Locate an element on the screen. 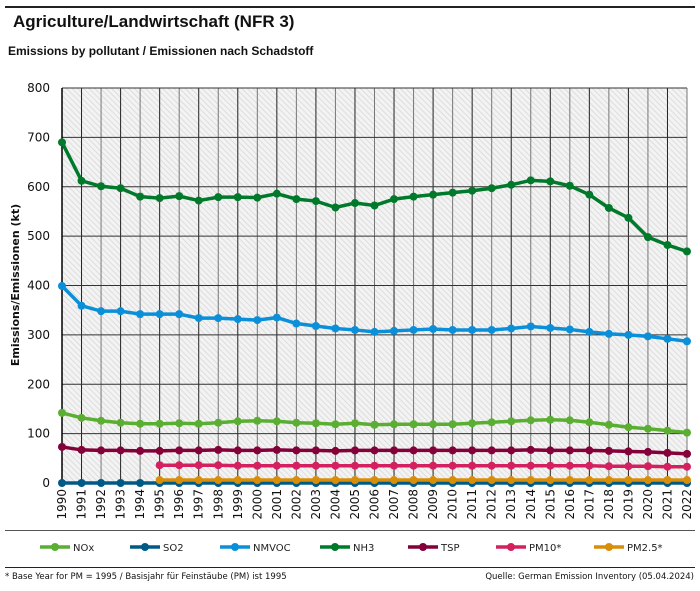 The image size is (700, 591). legend-marker-nh3 is located at coordinates (335, 547).